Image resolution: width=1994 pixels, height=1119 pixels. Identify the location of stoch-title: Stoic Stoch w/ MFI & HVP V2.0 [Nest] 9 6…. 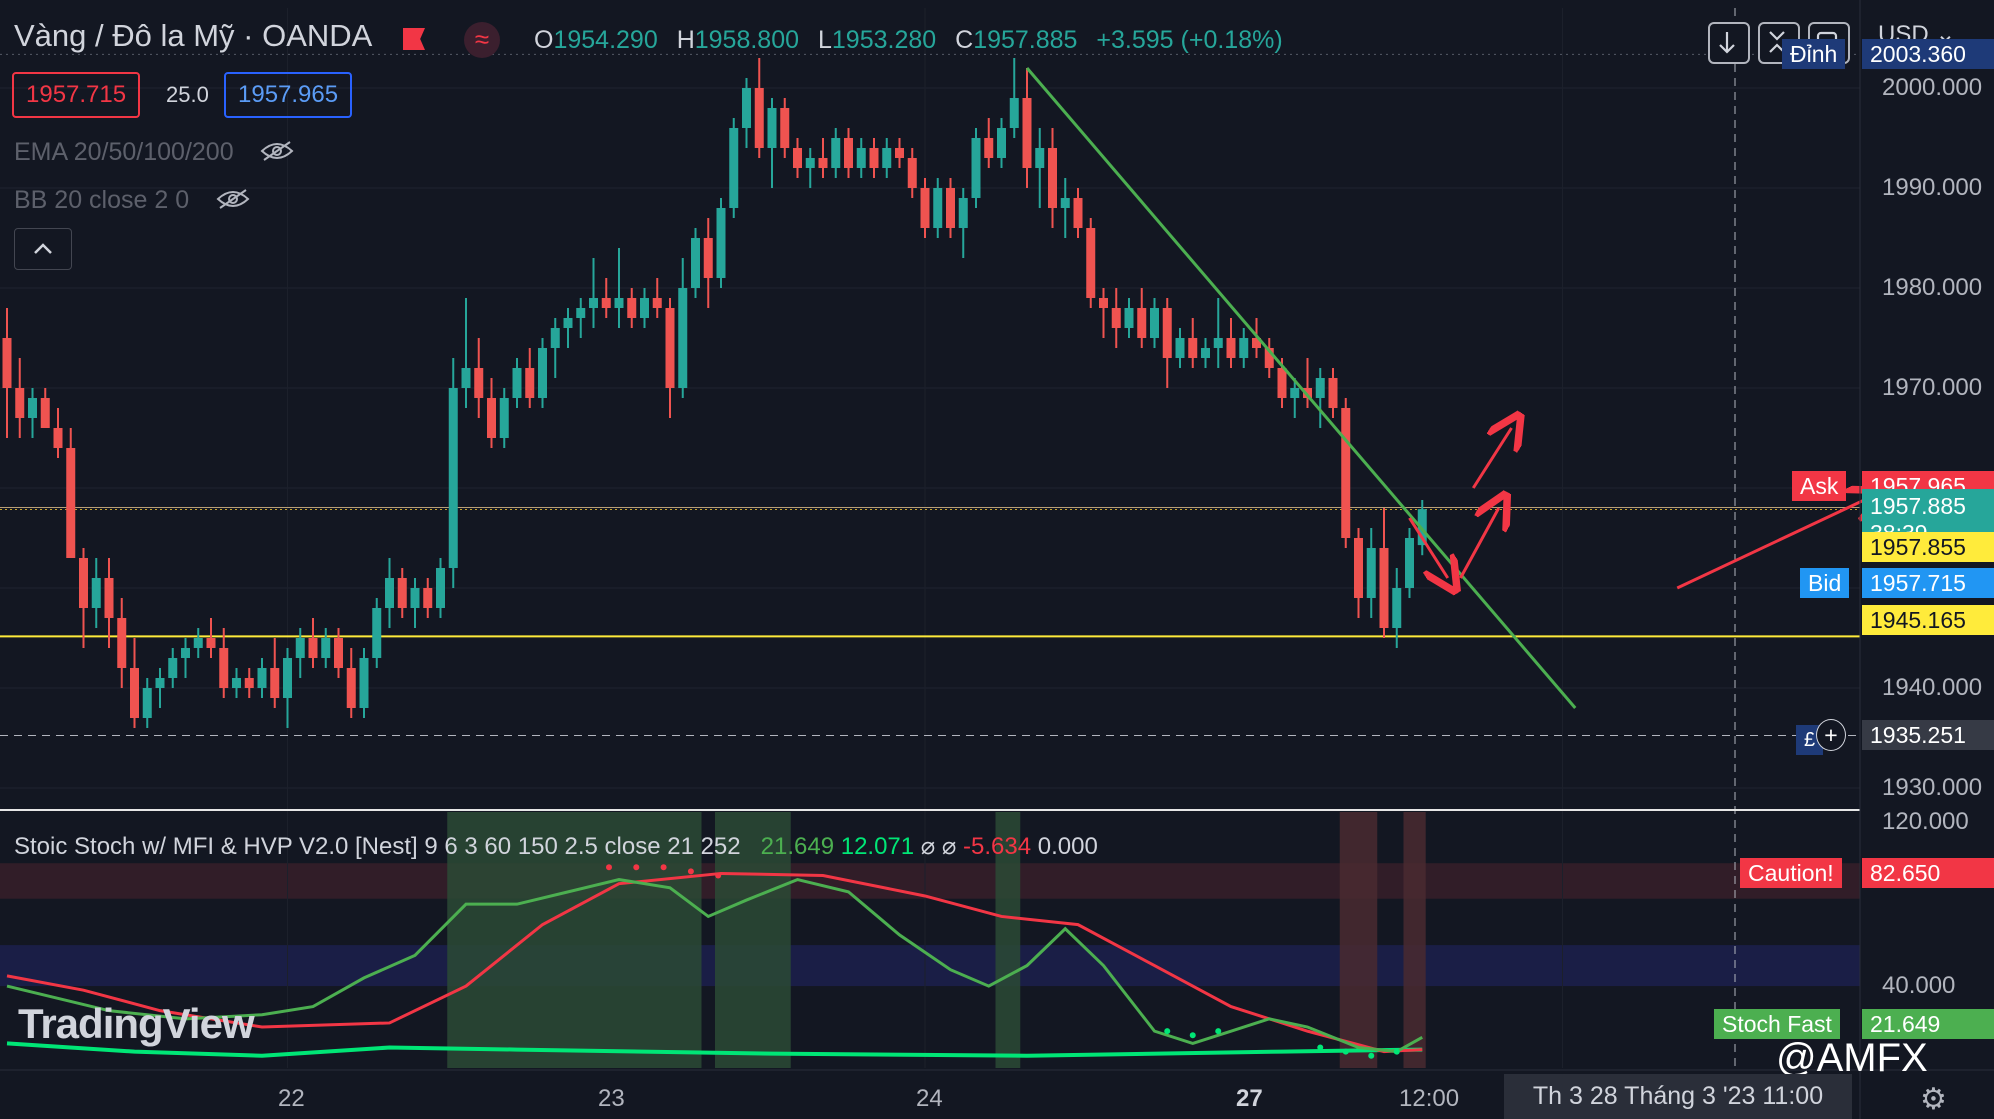
(377, 846).